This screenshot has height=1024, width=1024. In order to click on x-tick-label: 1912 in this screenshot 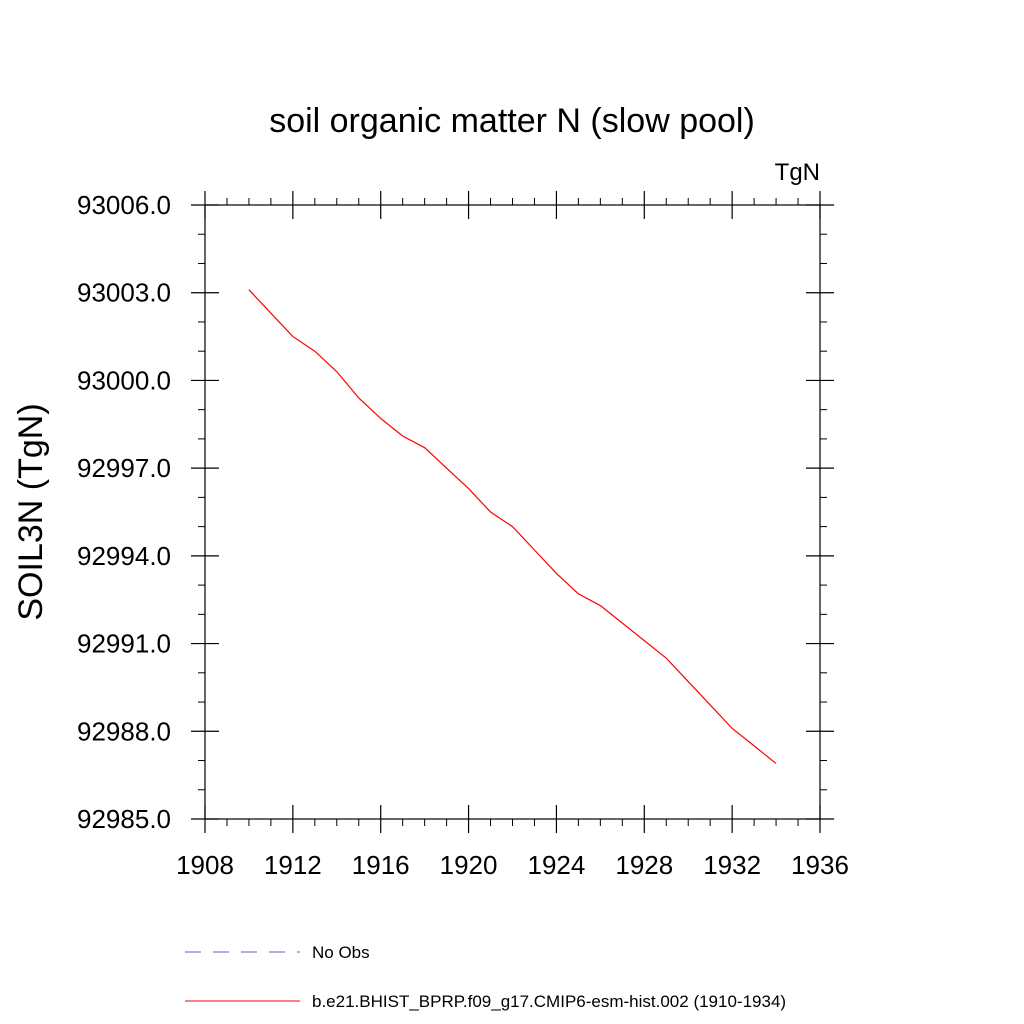, I will do `click(293, 865)`.